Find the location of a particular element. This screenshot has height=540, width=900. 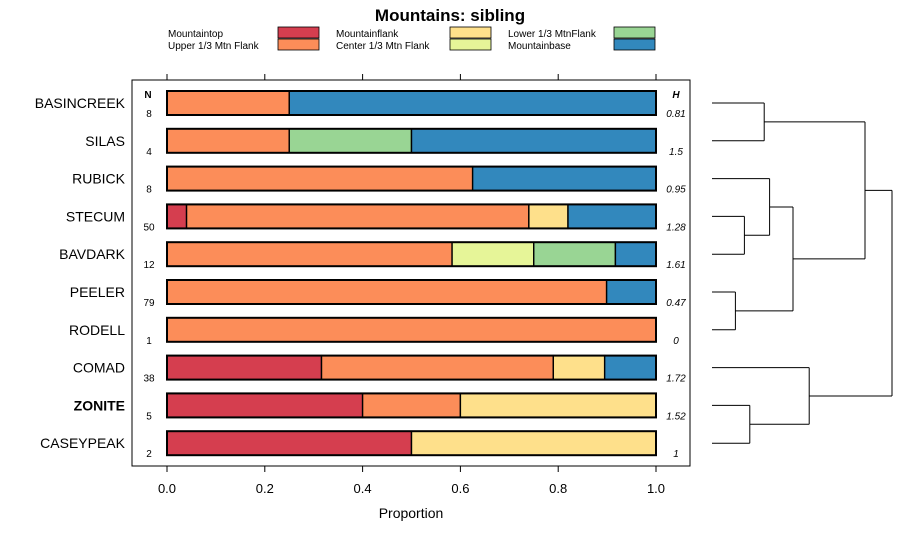

n-value: 12 is located at coordinates (149, 265).